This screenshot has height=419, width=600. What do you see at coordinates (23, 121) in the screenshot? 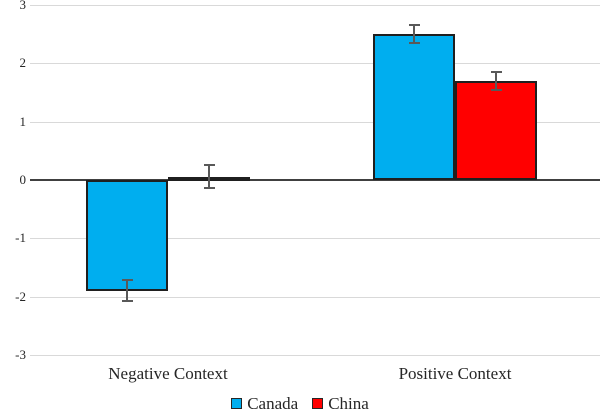
I see `y-tick-label-1: 1` at bounding box center [23, 121].